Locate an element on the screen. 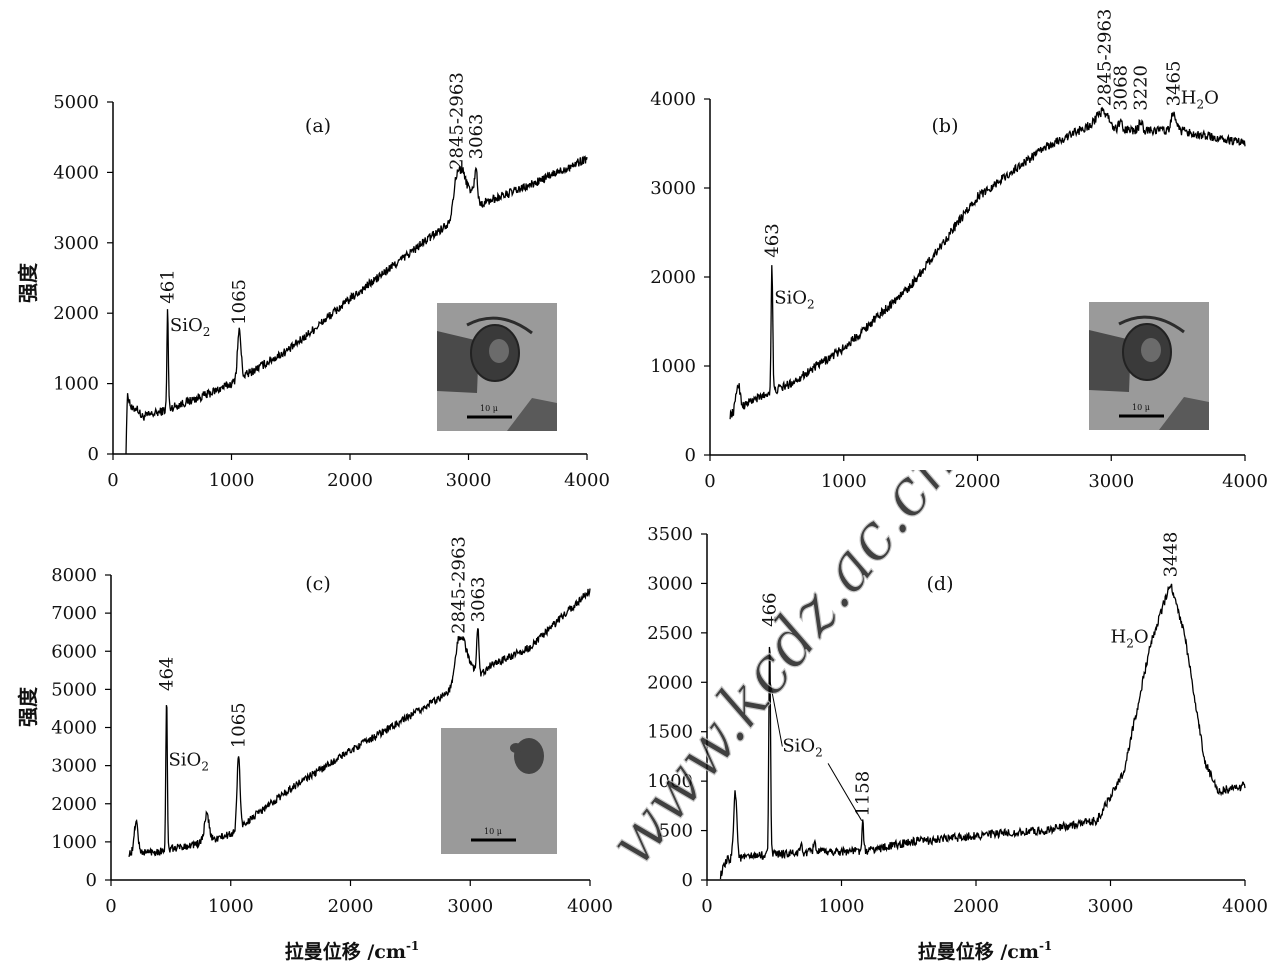  peak-label-d: 1158 is located at coordinates (863, 794).